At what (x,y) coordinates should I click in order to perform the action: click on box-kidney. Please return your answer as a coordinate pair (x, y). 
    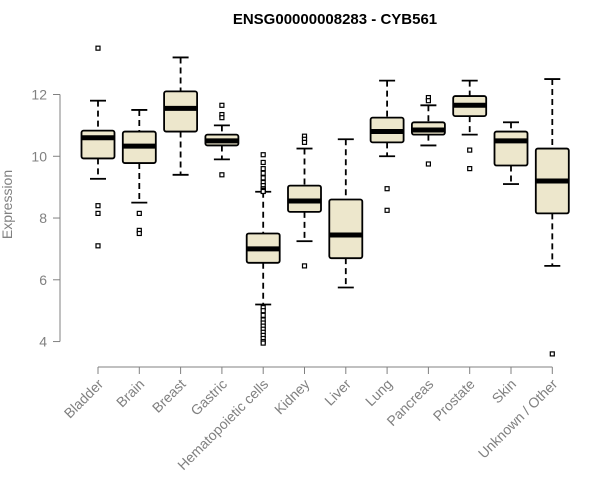
    Looking at the image, I should click on (304, 201).